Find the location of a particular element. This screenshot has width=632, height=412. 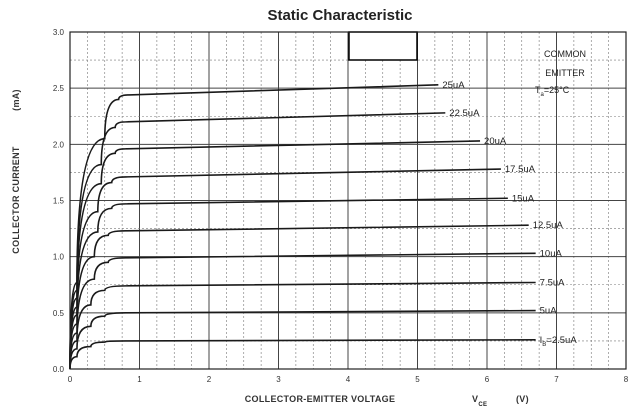

curve-label: 7.5uA is located at coordinates (552, 283).